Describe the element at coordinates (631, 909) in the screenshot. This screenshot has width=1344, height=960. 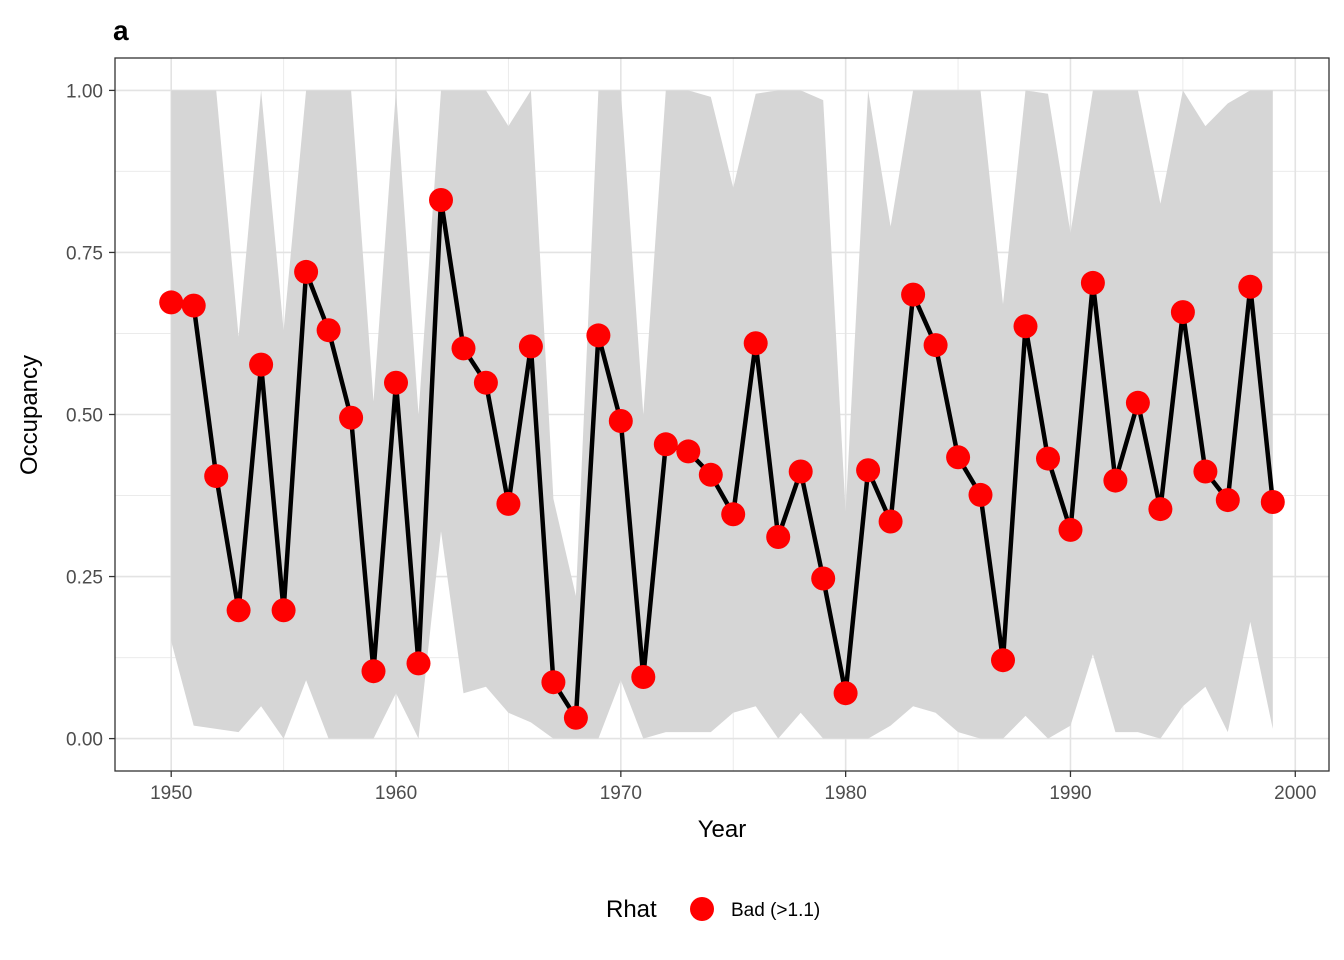
I see `legend-title: Rhat` at that location.